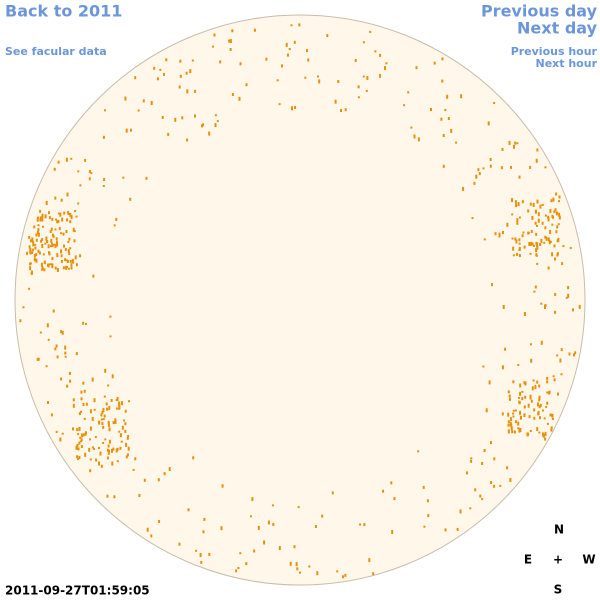 The image size is (600, 600). Describe the element at coordinates (539, 11) in the screenshot. I see `previous-day-link: Previous day` at that location.